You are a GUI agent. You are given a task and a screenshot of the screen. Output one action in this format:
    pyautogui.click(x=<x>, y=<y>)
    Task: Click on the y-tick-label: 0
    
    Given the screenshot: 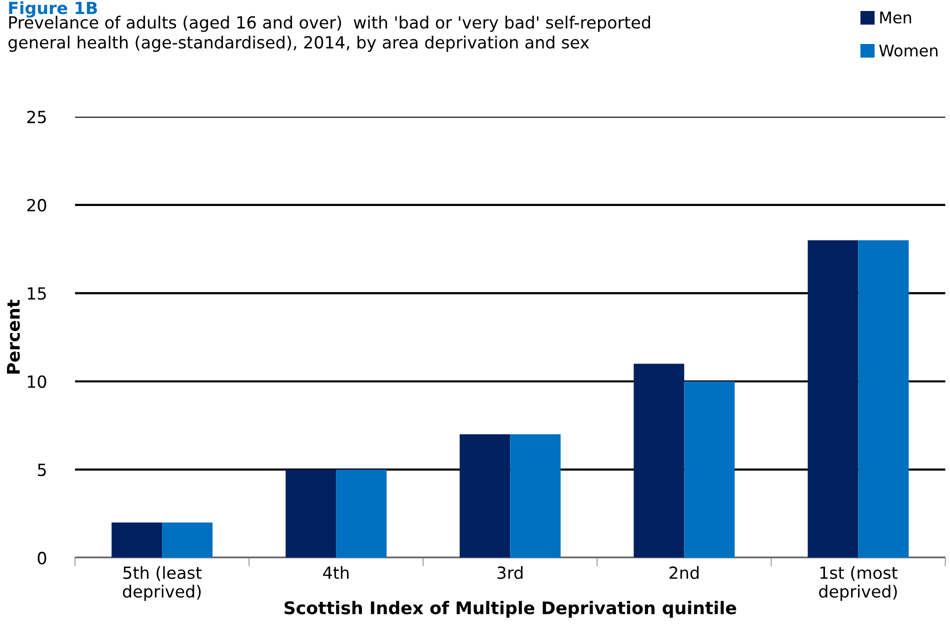 What is the action you would take?
    pyautogui.click(x=42, y=558)
    